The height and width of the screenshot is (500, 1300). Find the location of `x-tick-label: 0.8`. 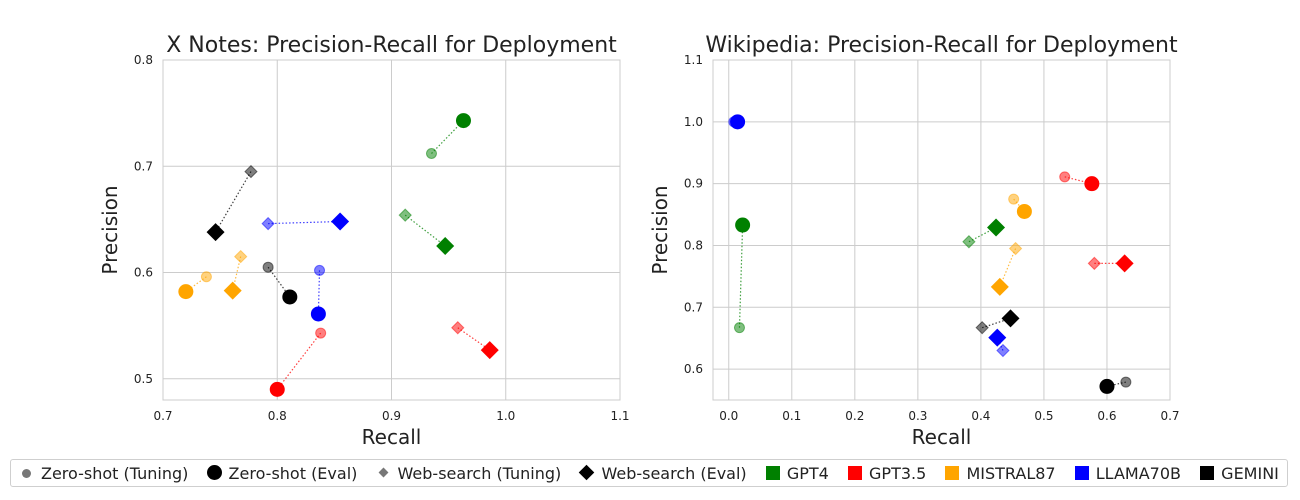

x-tick-label: 0.8 is located at coordinates (277, 416).